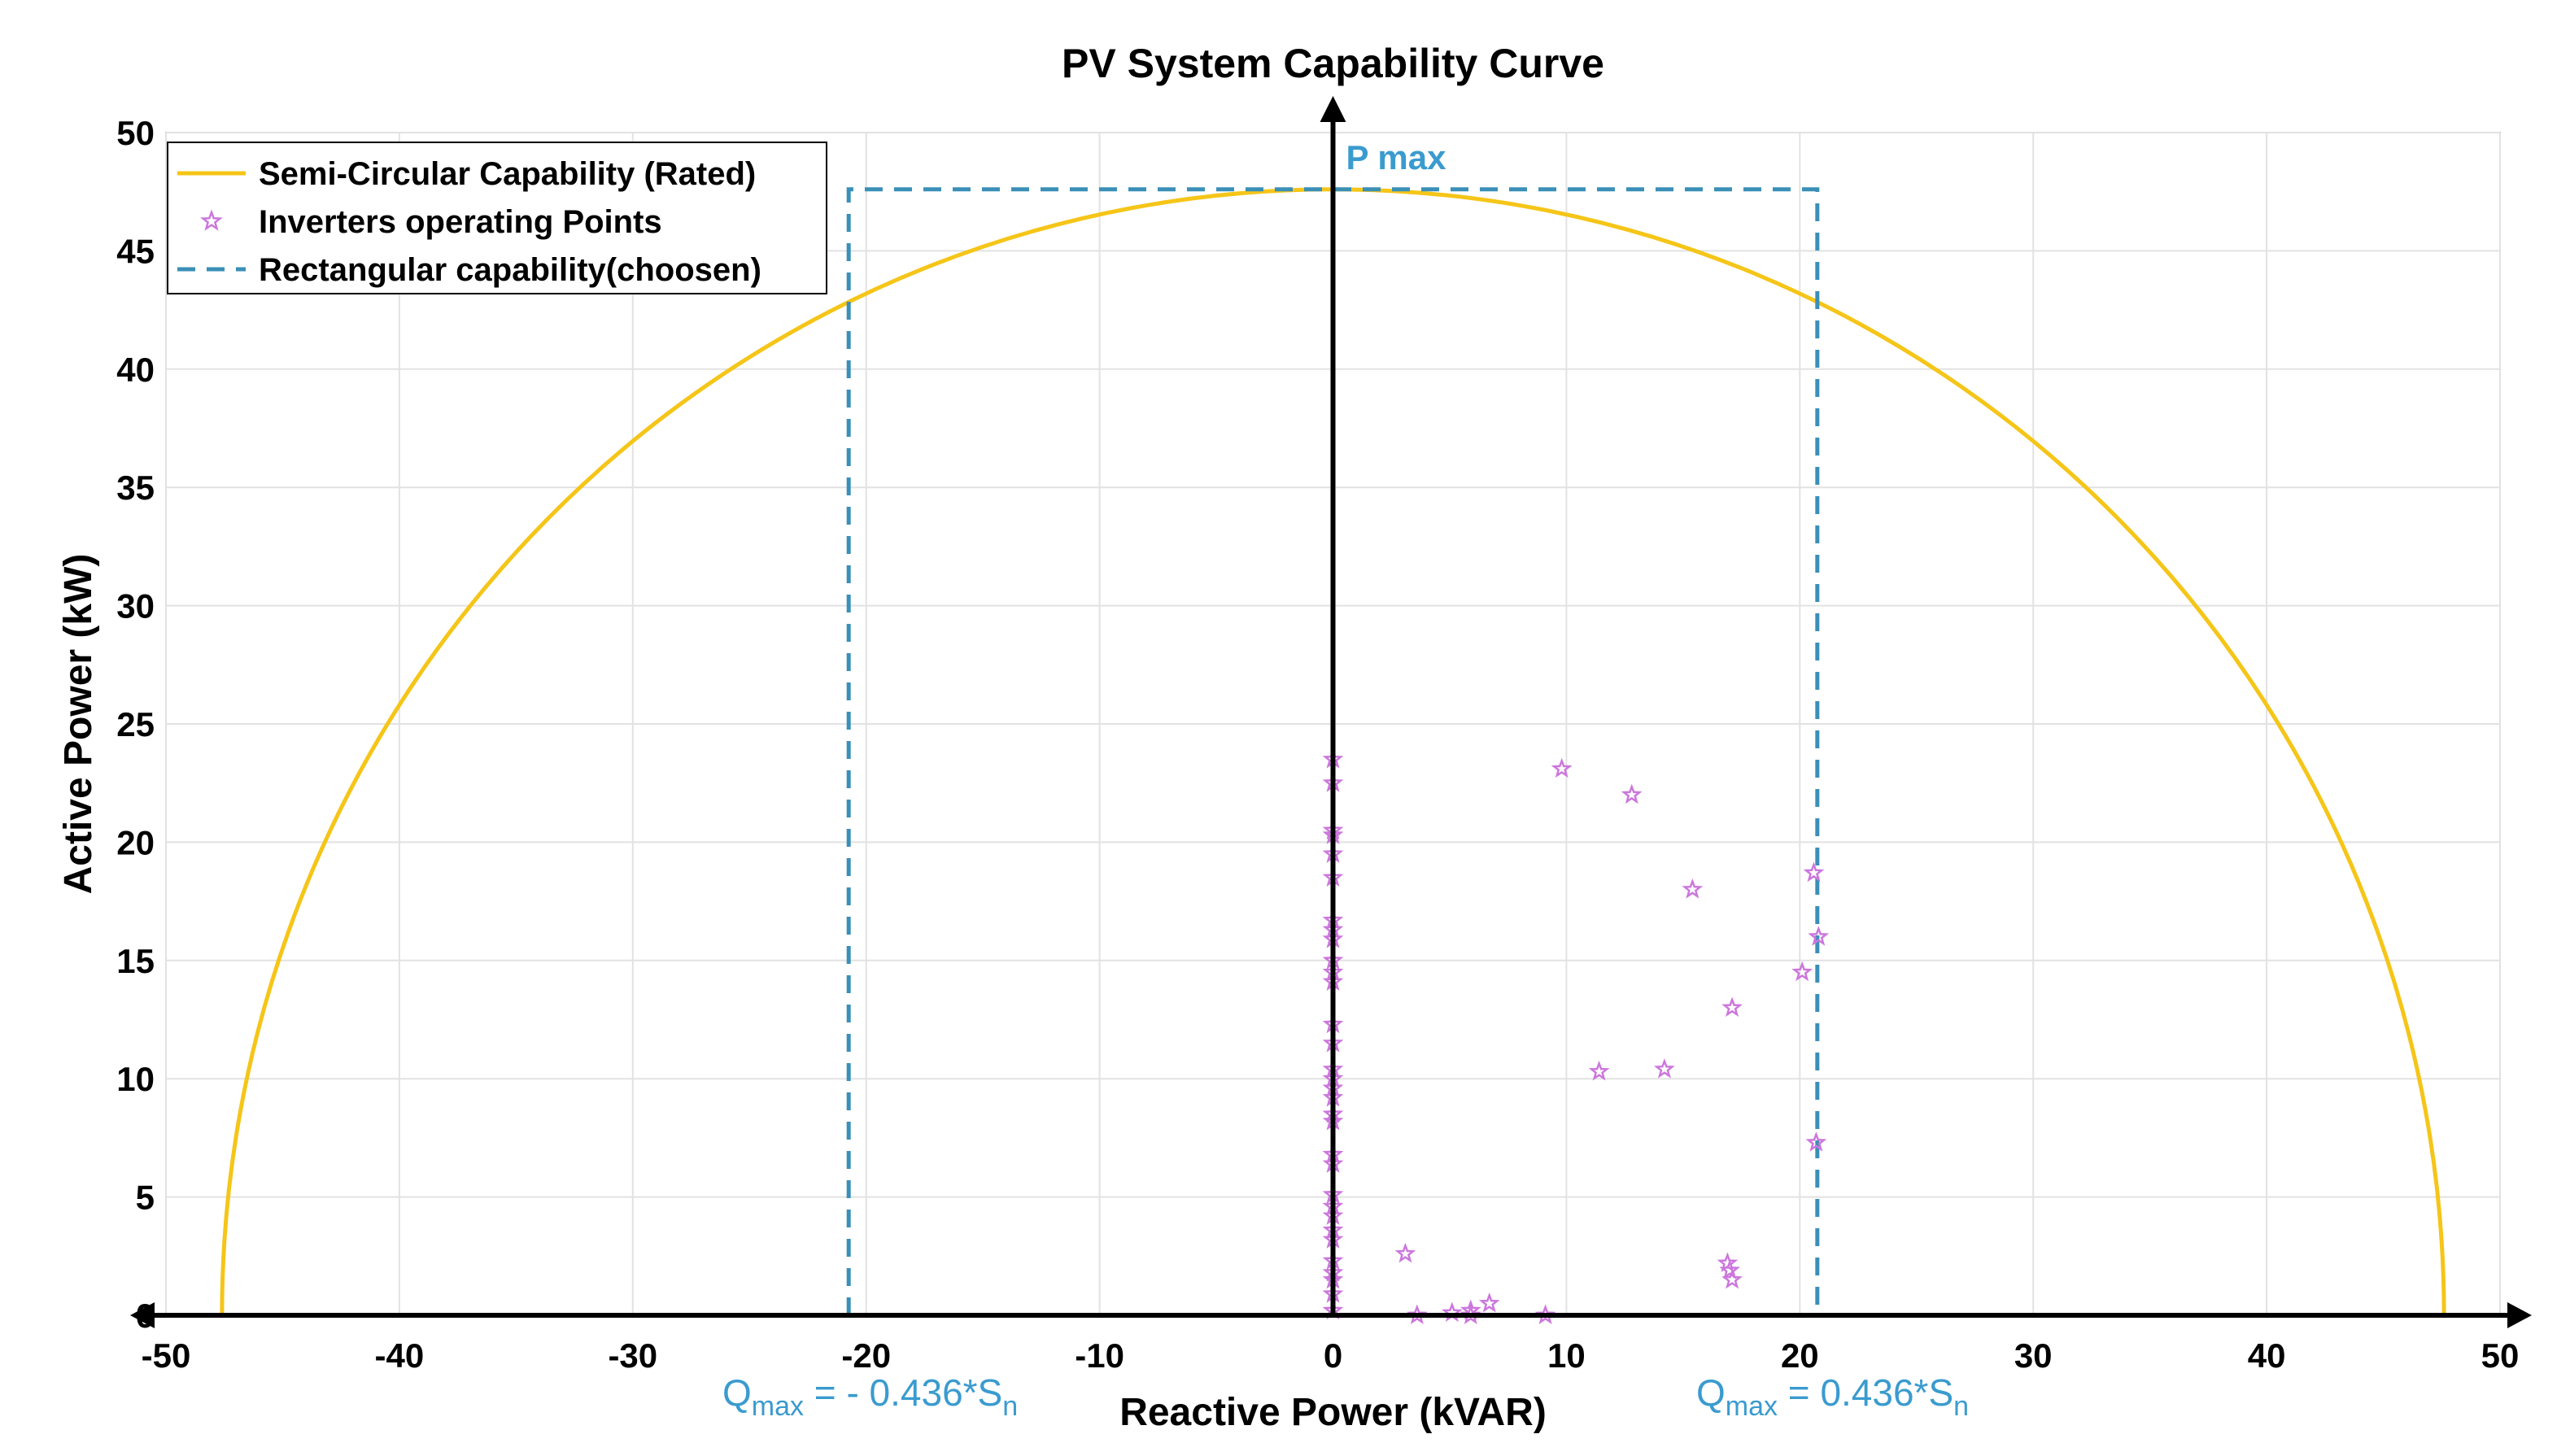 Image resolution: width=2570 pixels, height=1456 pixels. I want to click on qmax-neg-q: Q, so click(737, 1392).